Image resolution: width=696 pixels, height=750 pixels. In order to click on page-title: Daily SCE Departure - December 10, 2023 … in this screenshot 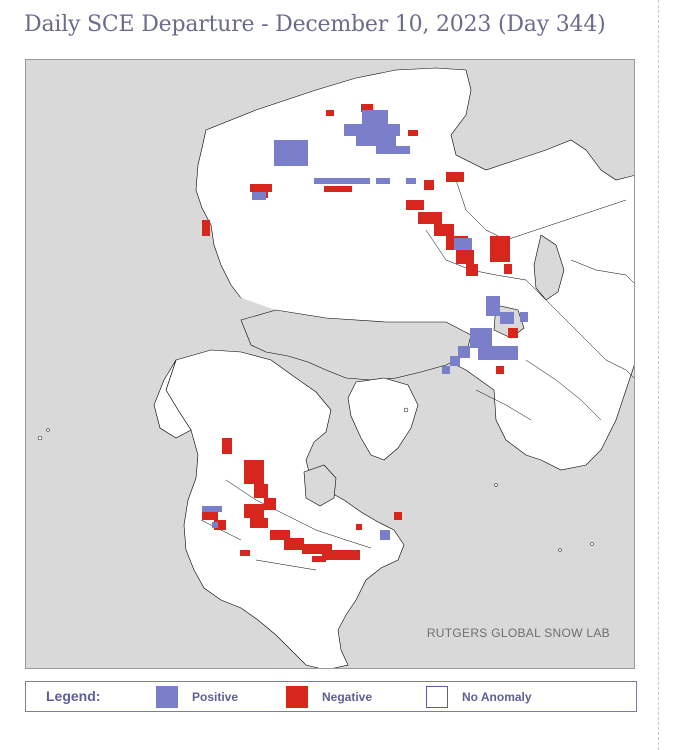, I will do `click(315, 24)`.